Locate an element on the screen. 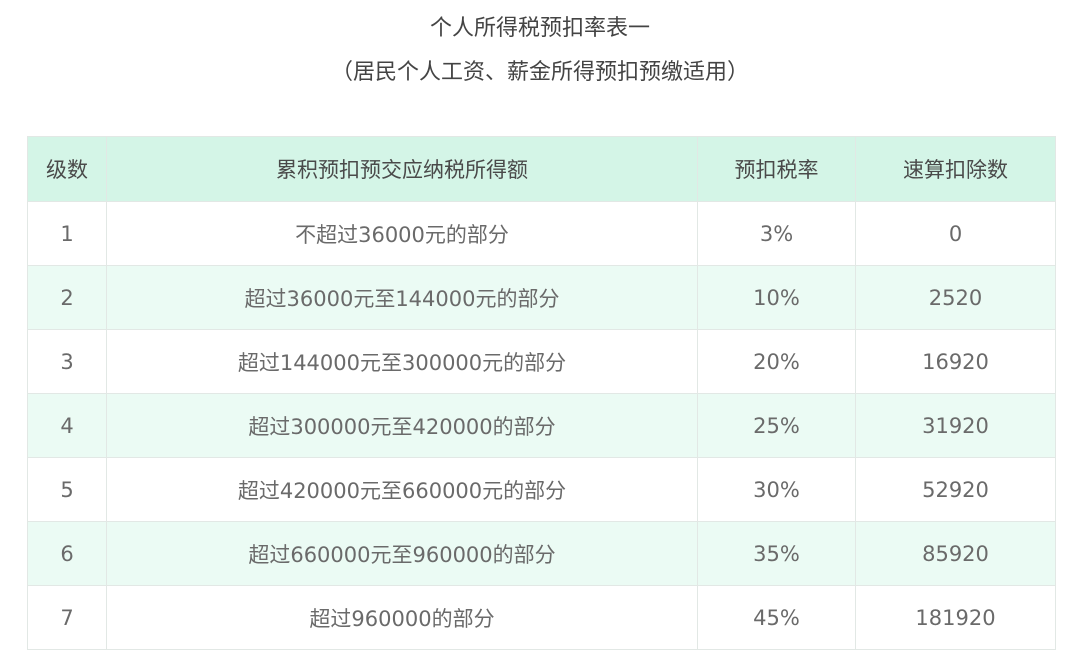 This screenshot has height=671, width=1080. cell-rate: 10% is located at coordinates (776, 297).